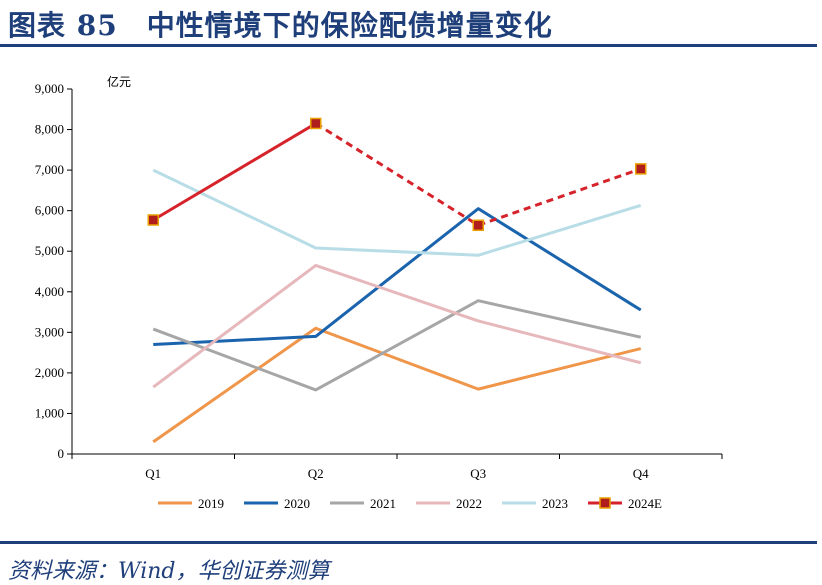 This screenshot has height=585, width=822. What do you see at coordinates (410, 503) in the screenshot?
I see `chart-legend: 2019 2020 2021 2022 2023 2024E` at bounding box center [410, 503].